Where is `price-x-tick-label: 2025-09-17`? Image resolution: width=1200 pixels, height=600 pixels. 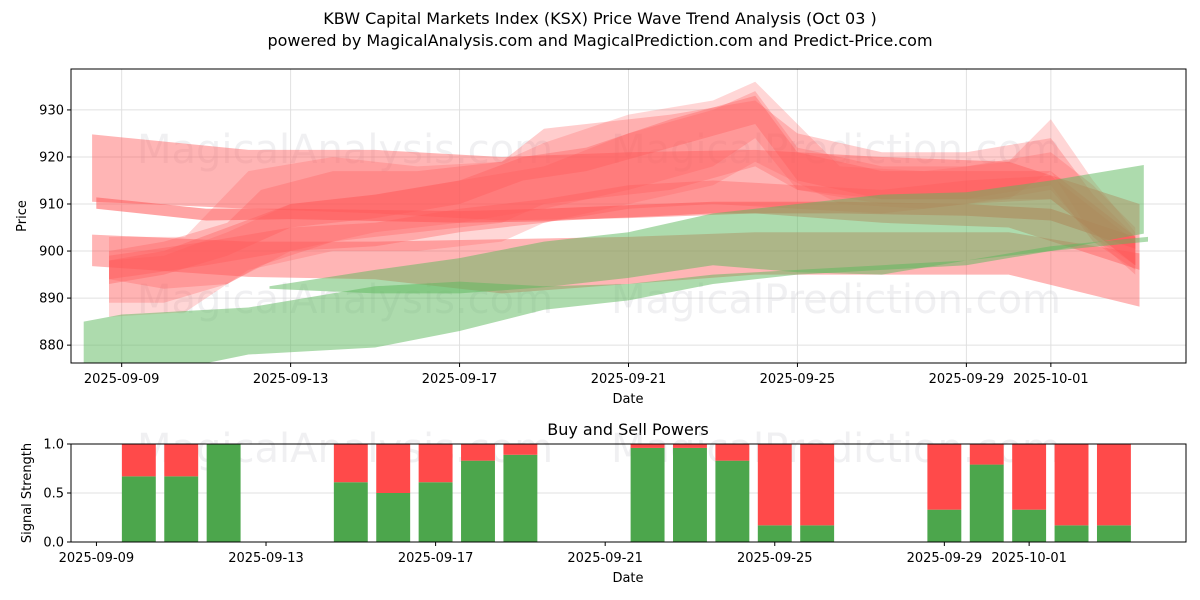 price-x-tick-label: 2025-09-17 is located at coordinates (460, 379).